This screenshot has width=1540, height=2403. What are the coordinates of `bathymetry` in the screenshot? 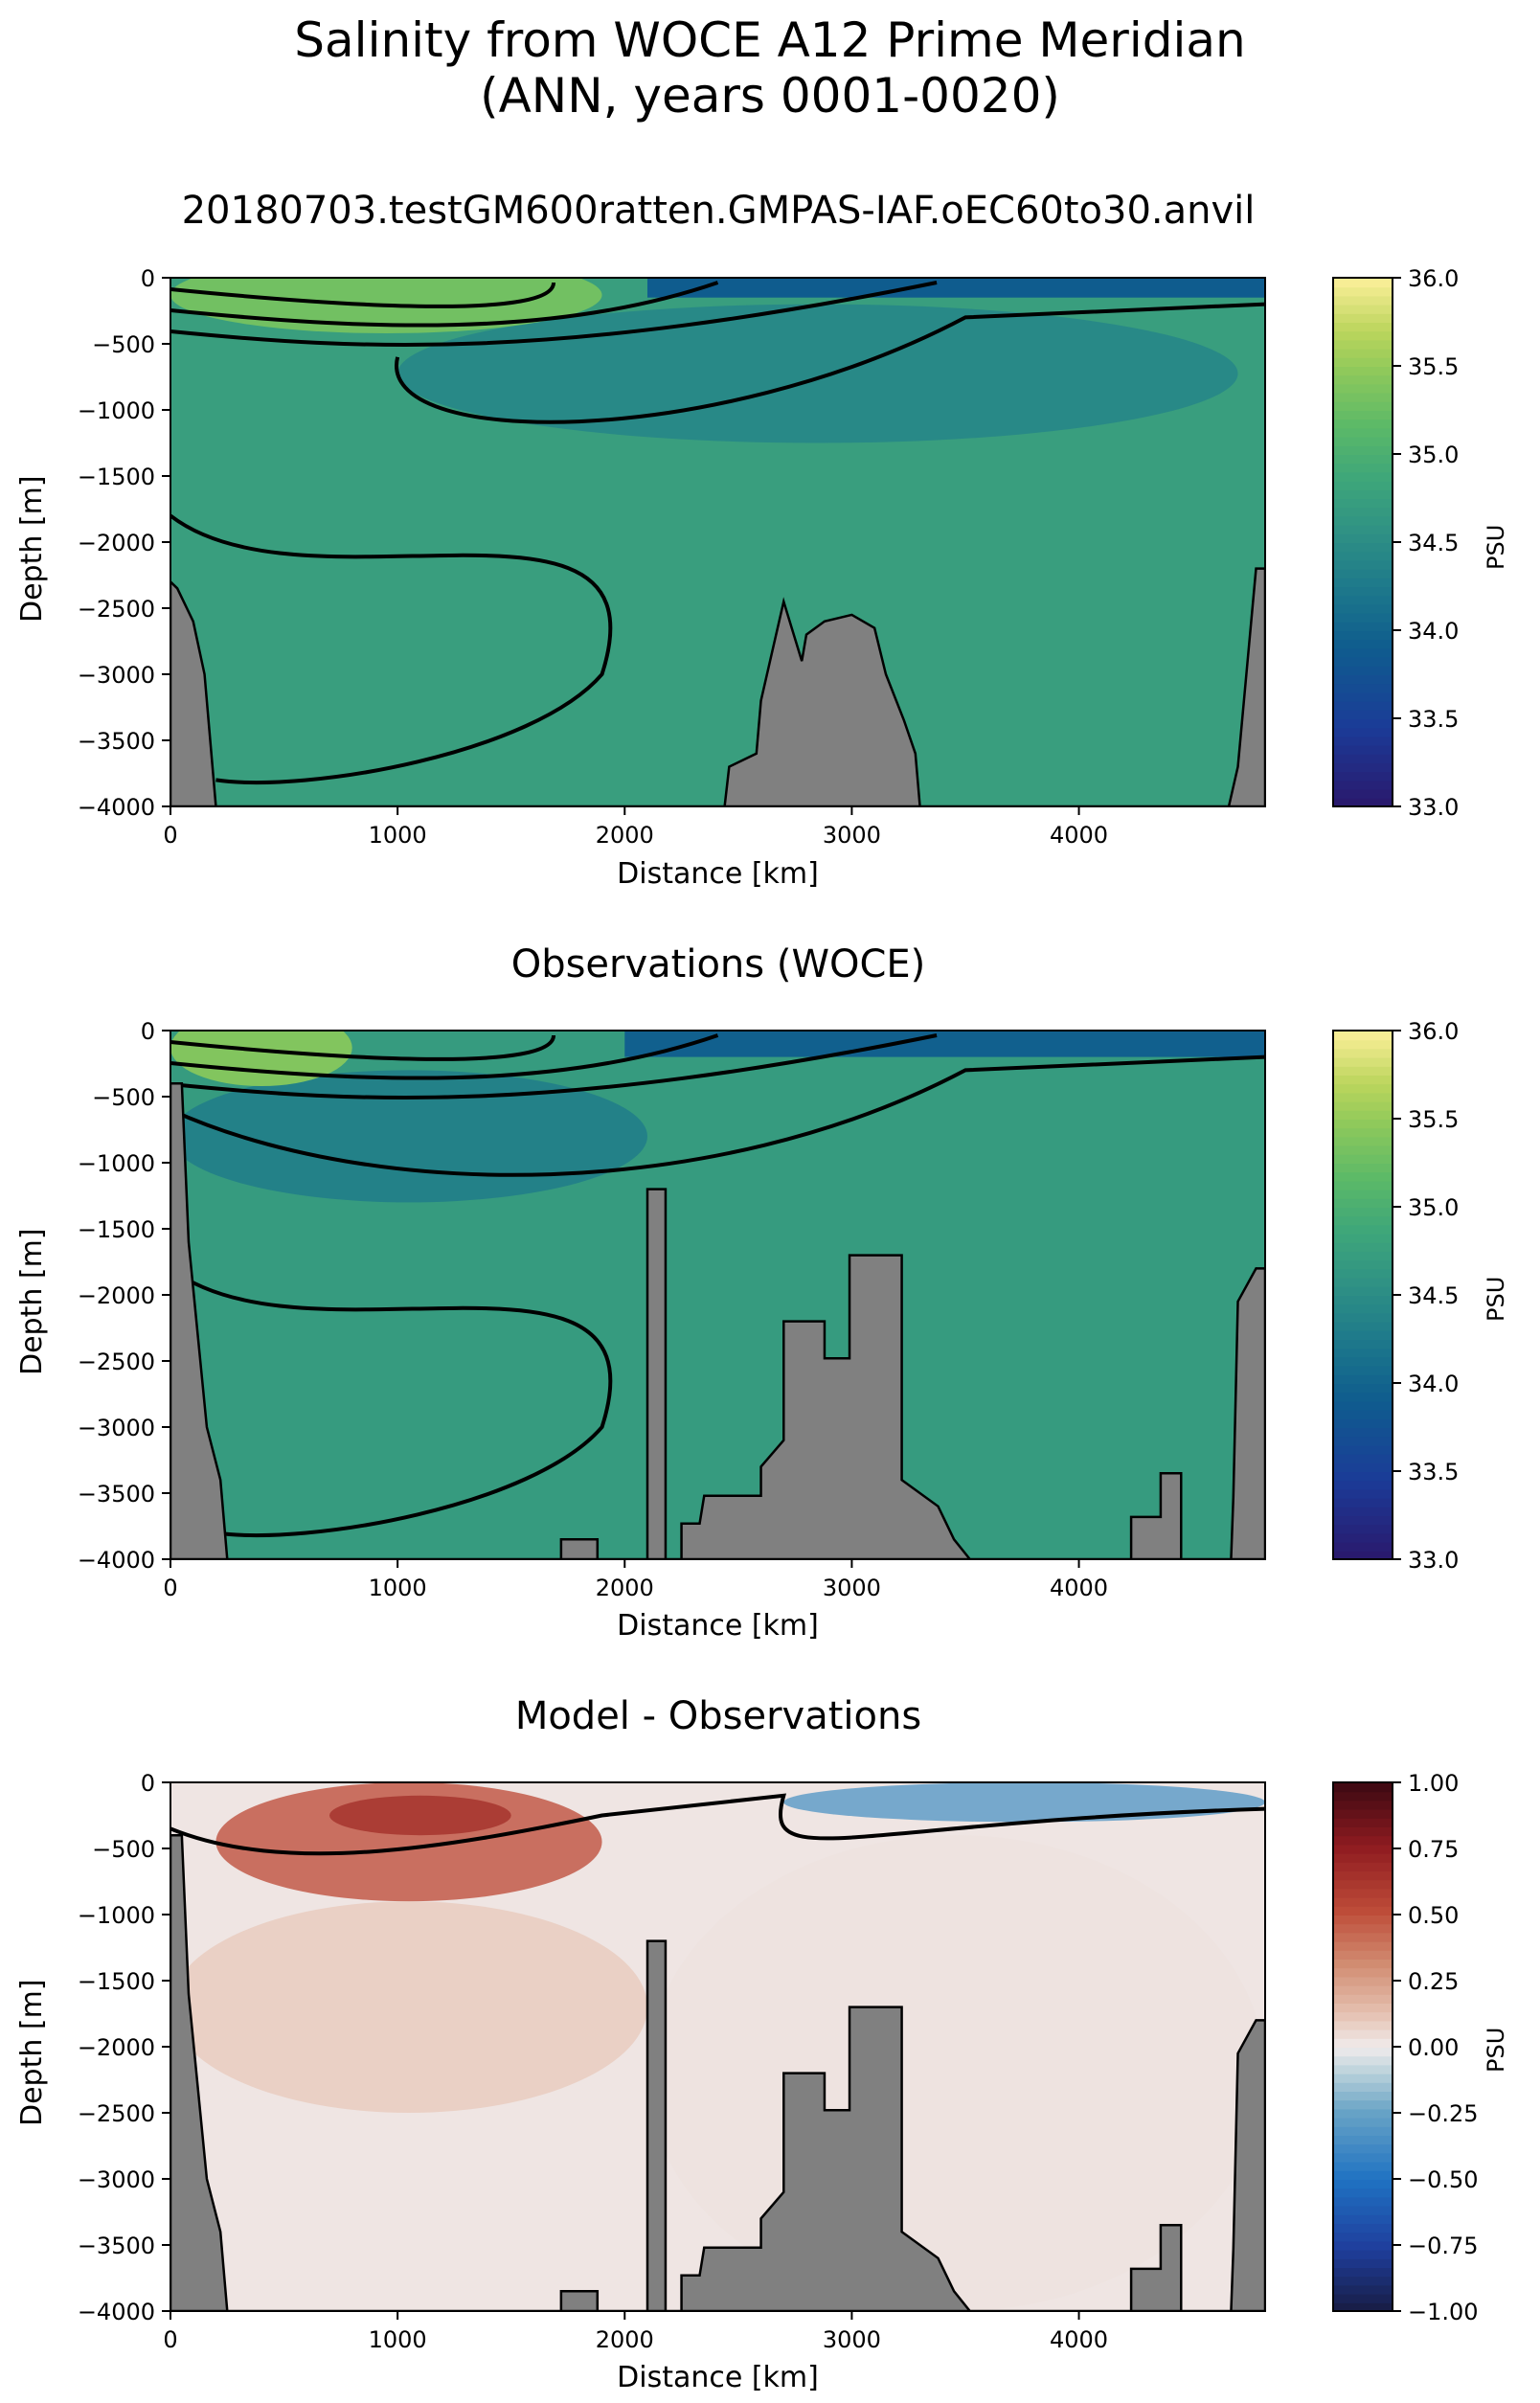 It's located at (717, 2072).